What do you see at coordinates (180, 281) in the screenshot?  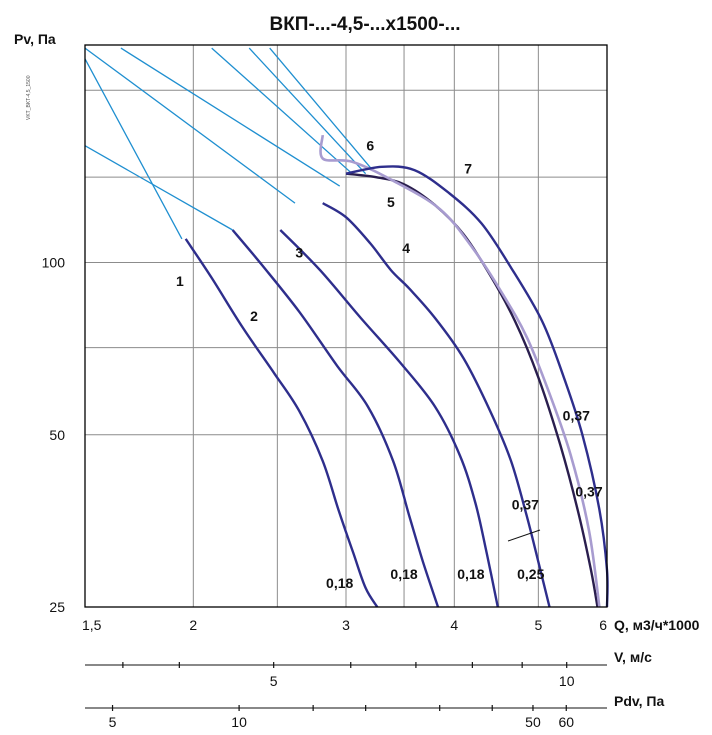 I see `curve-label-1: 1` at bounding box center [180, 281].